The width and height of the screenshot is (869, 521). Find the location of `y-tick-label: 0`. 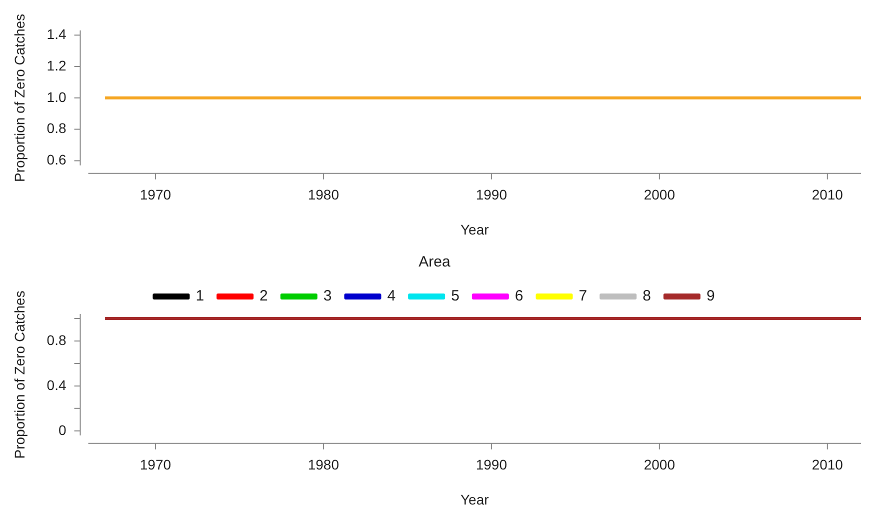

y-tick-label: 0 is located at coordinates (62, 430).